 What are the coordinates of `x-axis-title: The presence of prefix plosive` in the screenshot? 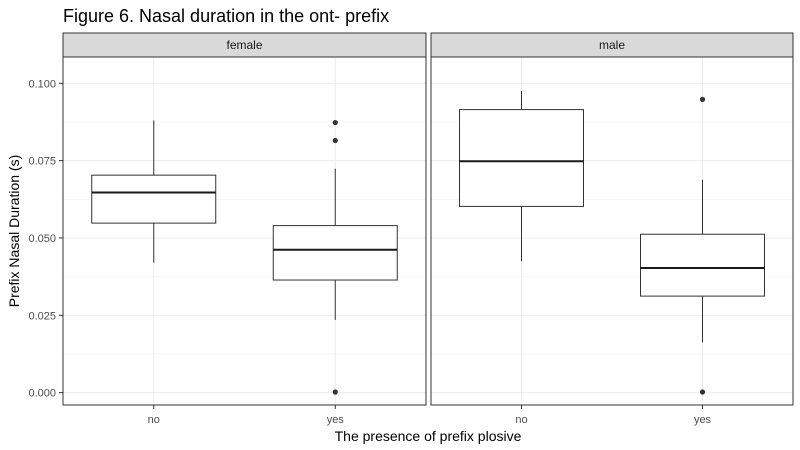 It's located at (428, 436).